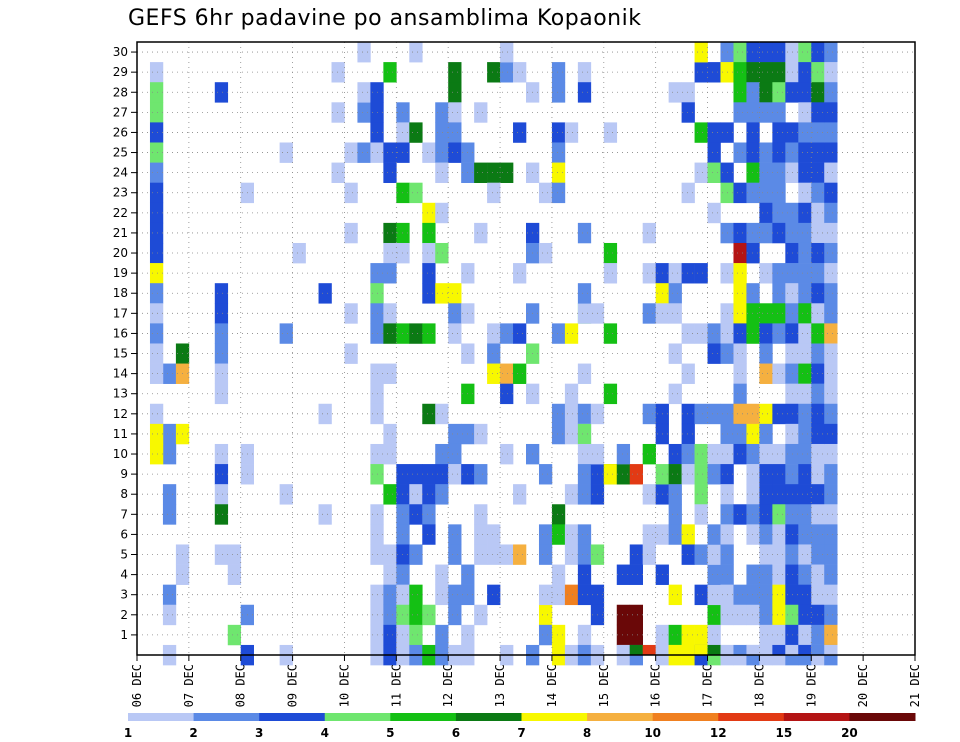 This screenshot has width=960, height=742. What do you see at coordinates (120, 72) in the screenshot?
I see `y-tick-label: 29` at bounding box center [120, 72].